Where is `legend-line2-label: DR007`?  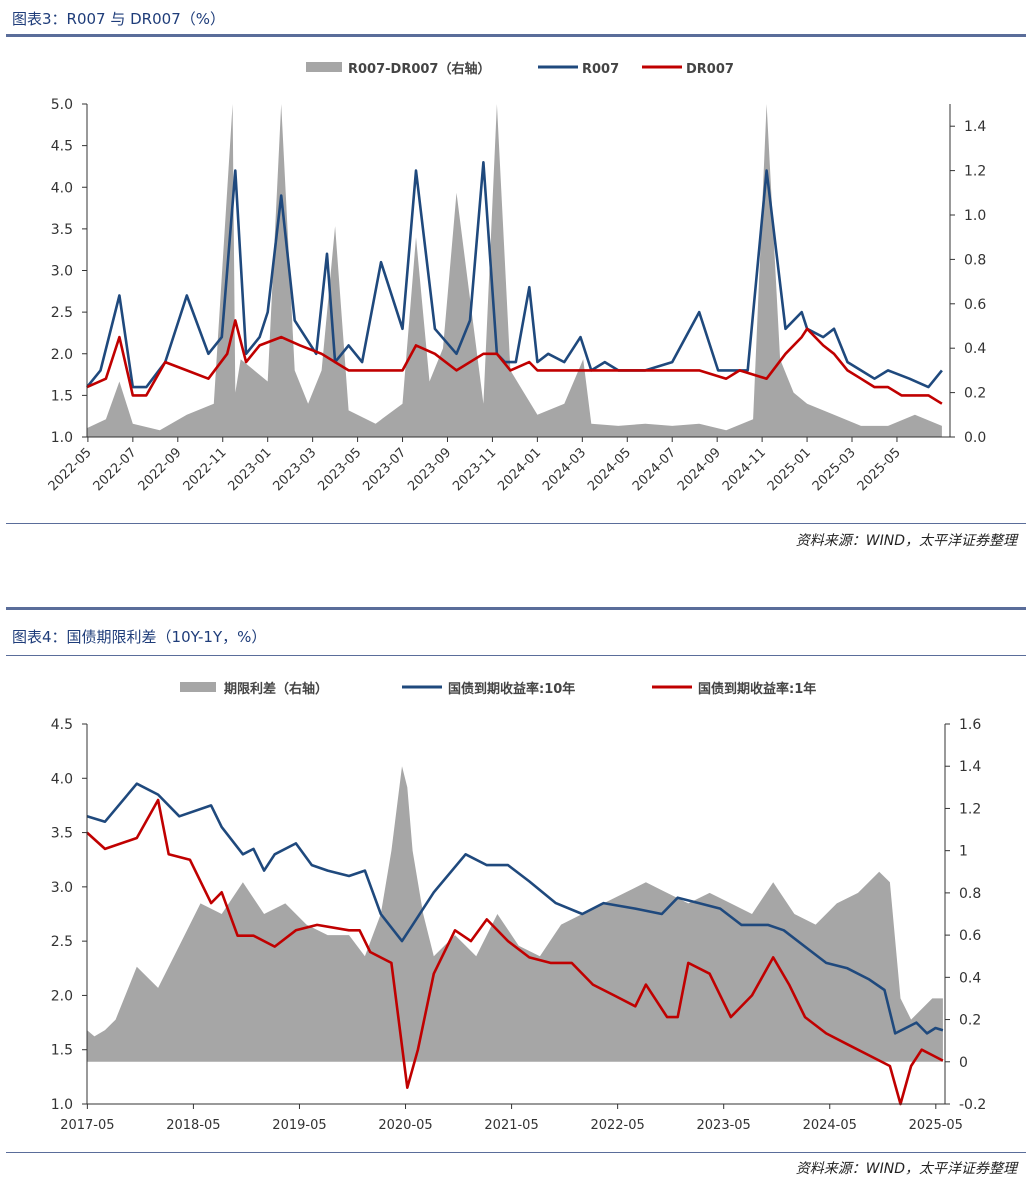 legend-line2-label: DR007 is located at coordinates (710, 69).